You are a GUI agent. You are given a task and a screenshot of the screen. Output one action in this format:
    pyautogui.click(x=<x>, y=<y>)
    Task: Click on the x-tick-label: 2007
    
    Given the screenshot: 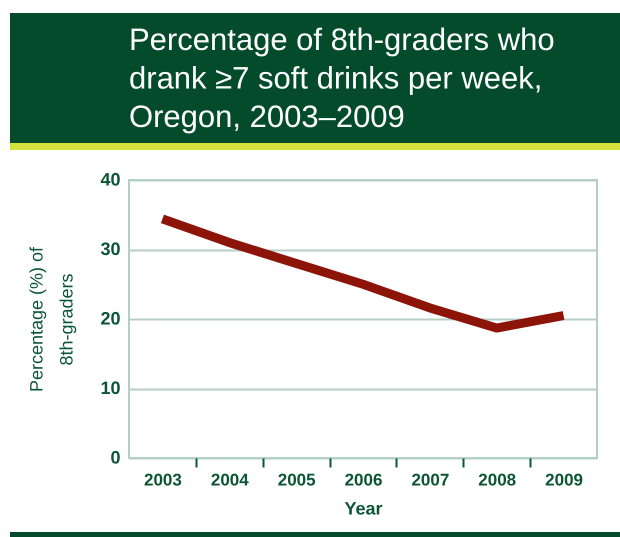 What is the action you would take?
    pyautogui.click(x=430, y=480)
    